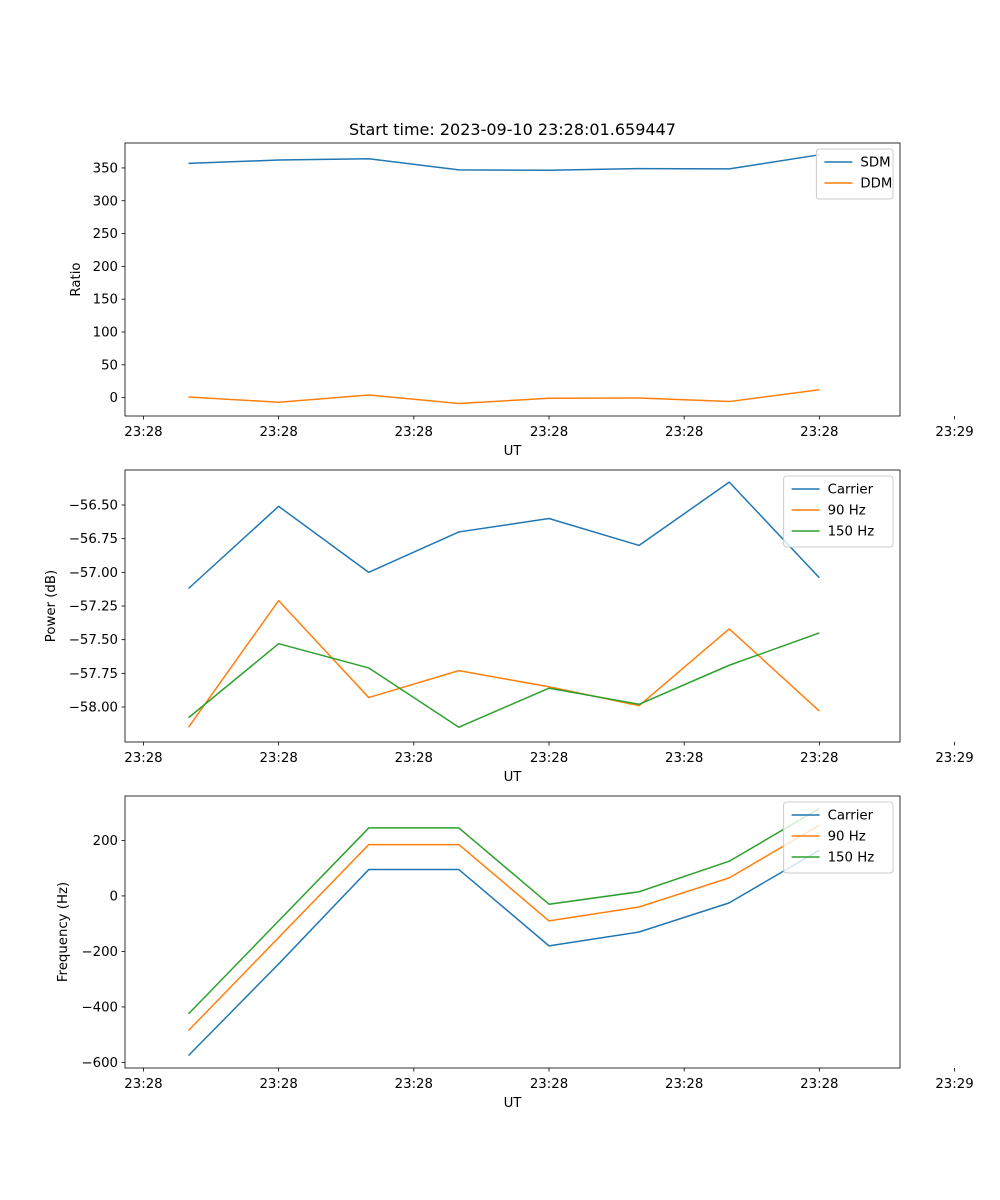 The image size is (1000, 1200). What do you see at coordinates (105, 234) in the screenshot?
I see `y-tick-label: 250` at bounding box center [105, 234].